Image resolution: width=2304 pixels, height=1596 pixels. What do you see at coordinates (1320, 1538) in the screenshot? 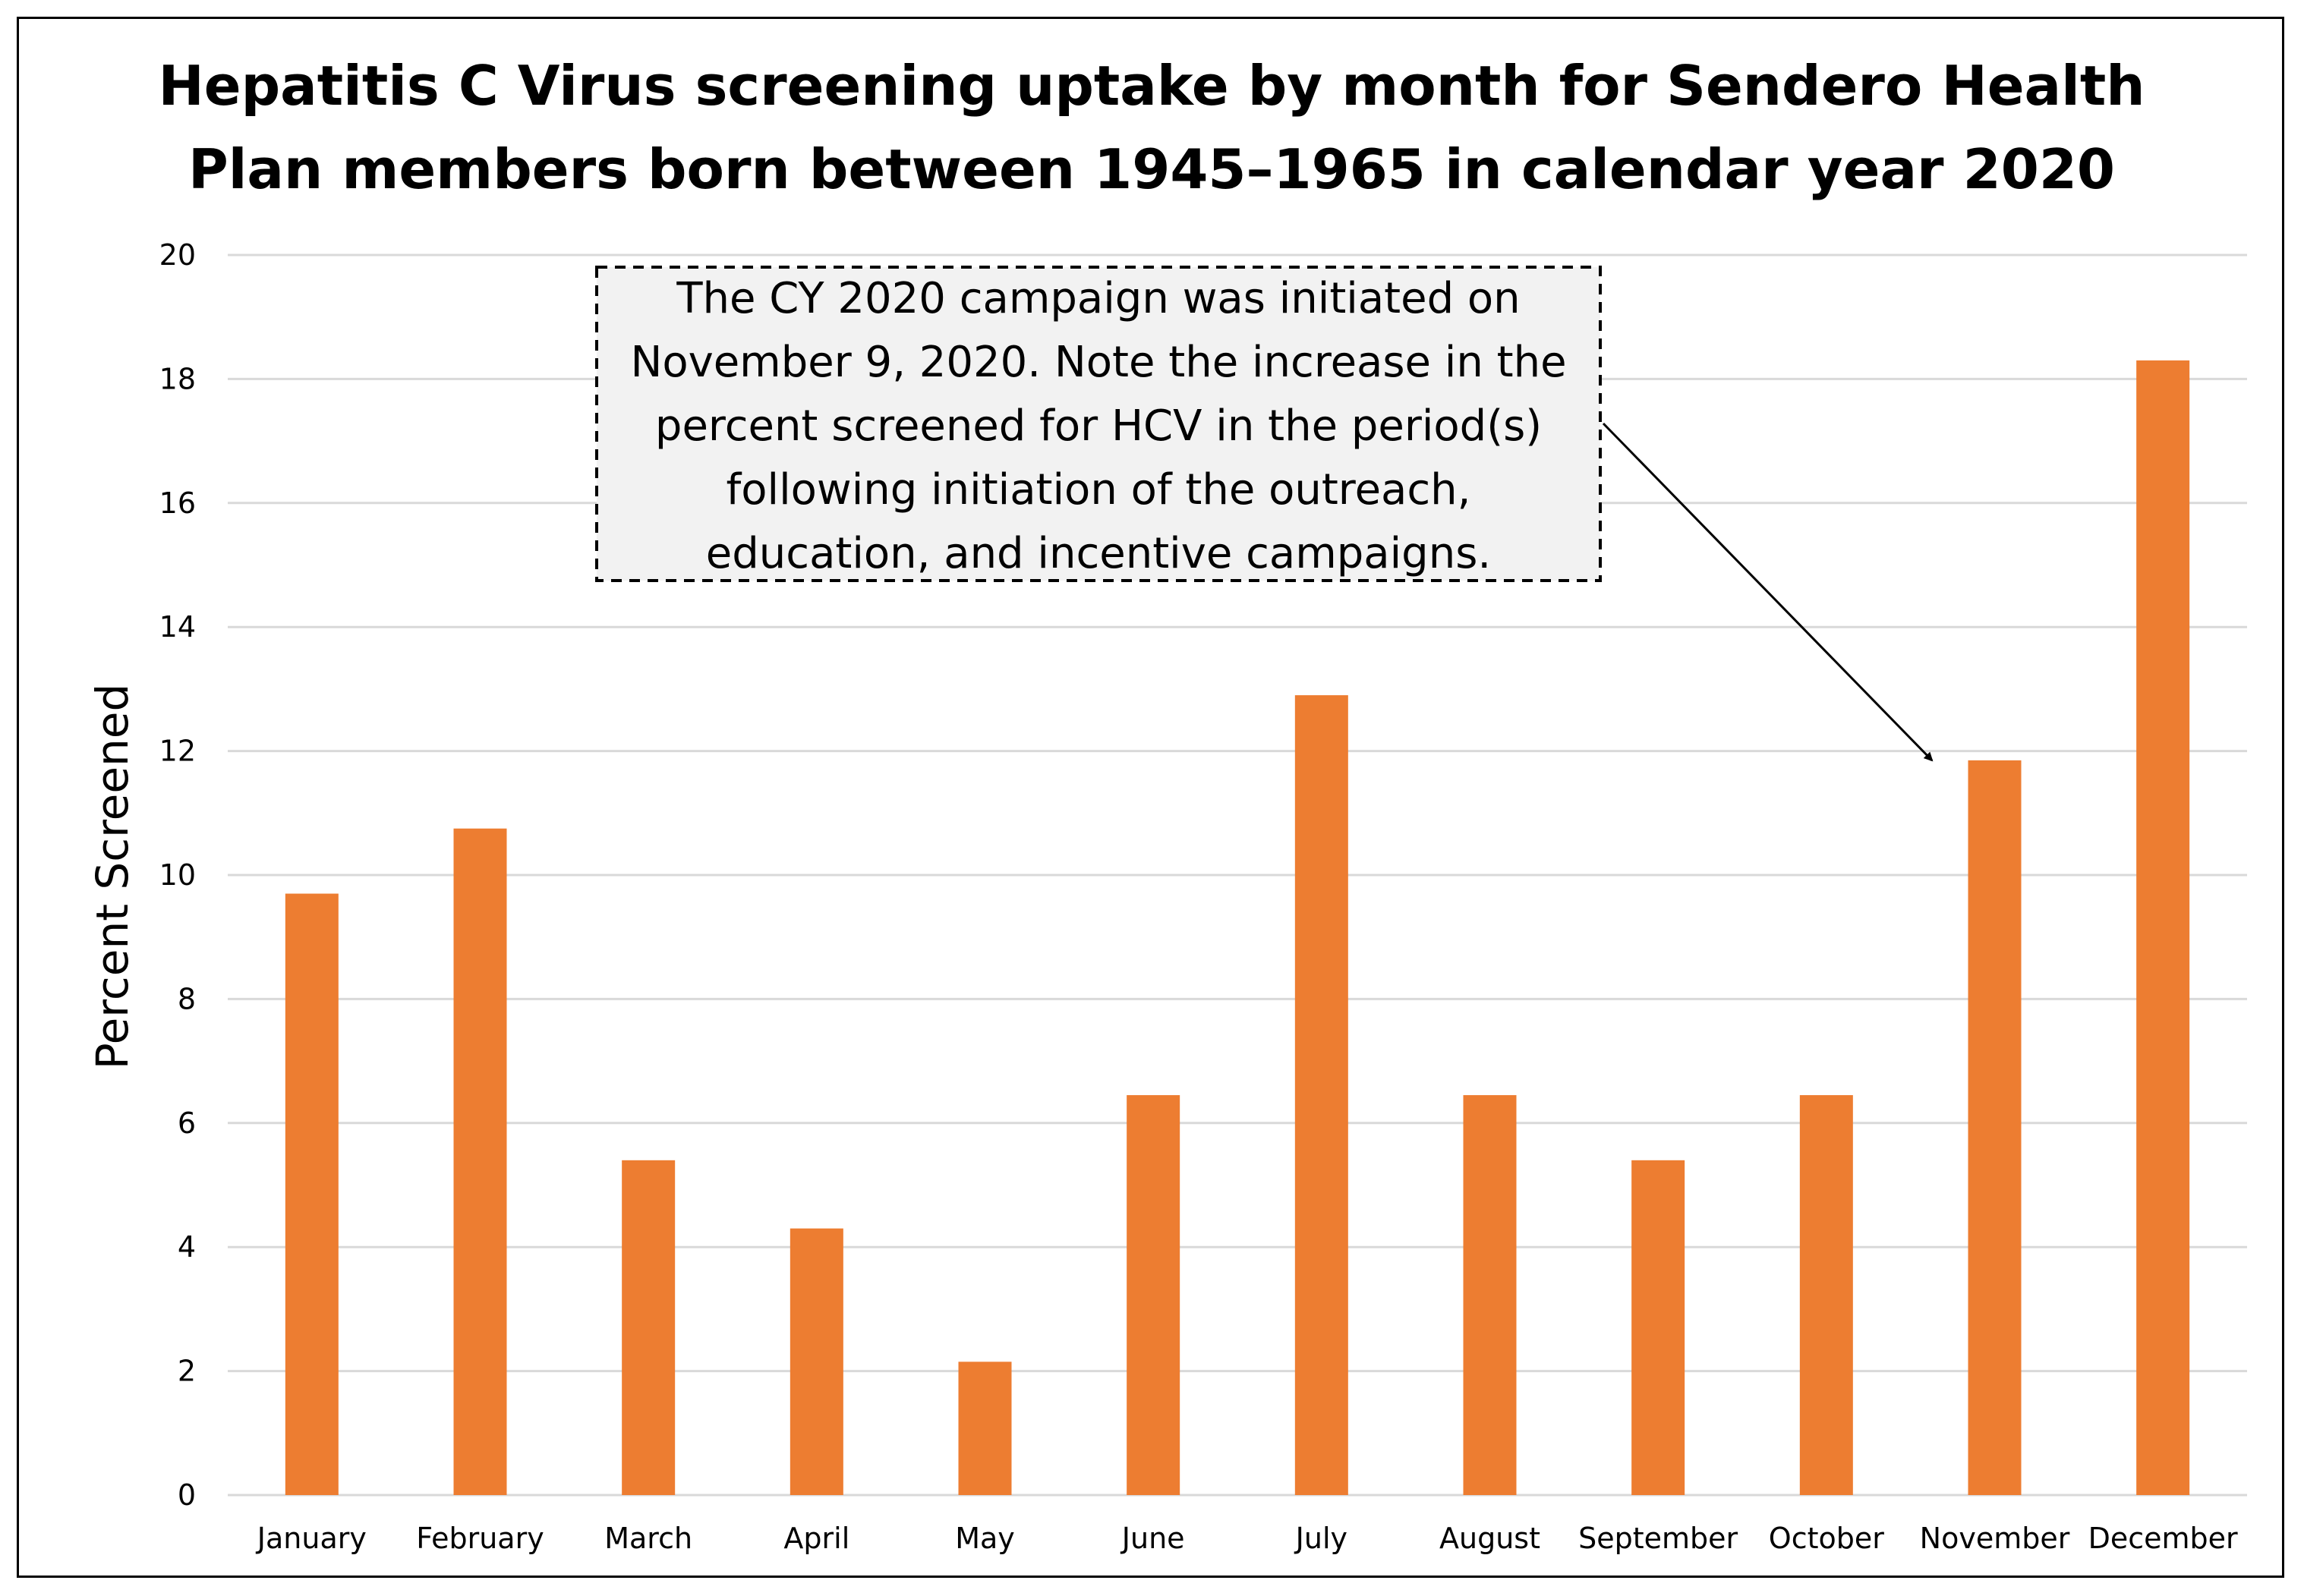
I see `x-category-label: July` at bounding box center [1320, 1538].